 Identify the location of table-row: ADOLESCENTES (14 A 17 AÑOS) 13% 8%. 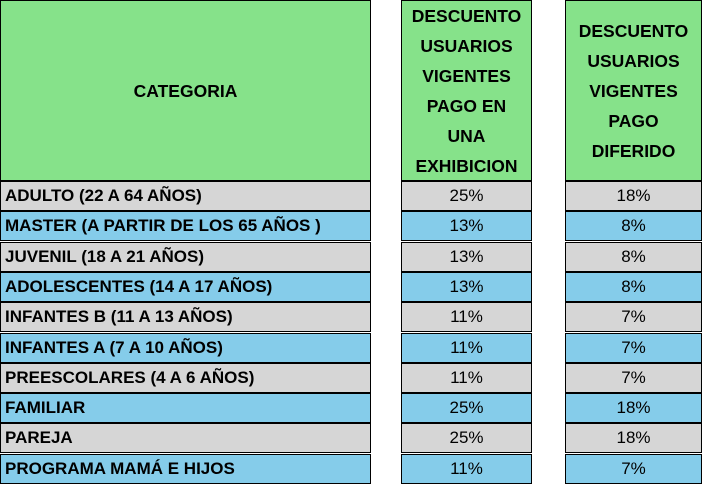
(351, 286).